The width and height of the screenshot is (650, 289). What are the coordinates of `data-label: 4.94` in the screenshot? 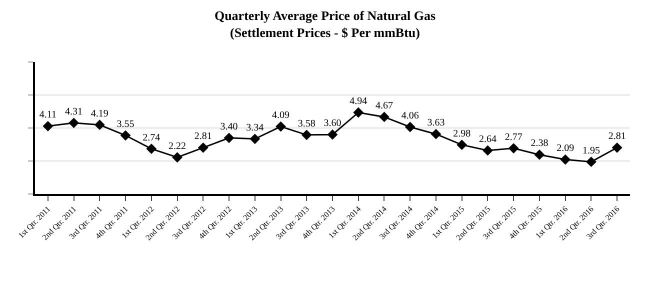 It's located at (359, 101).